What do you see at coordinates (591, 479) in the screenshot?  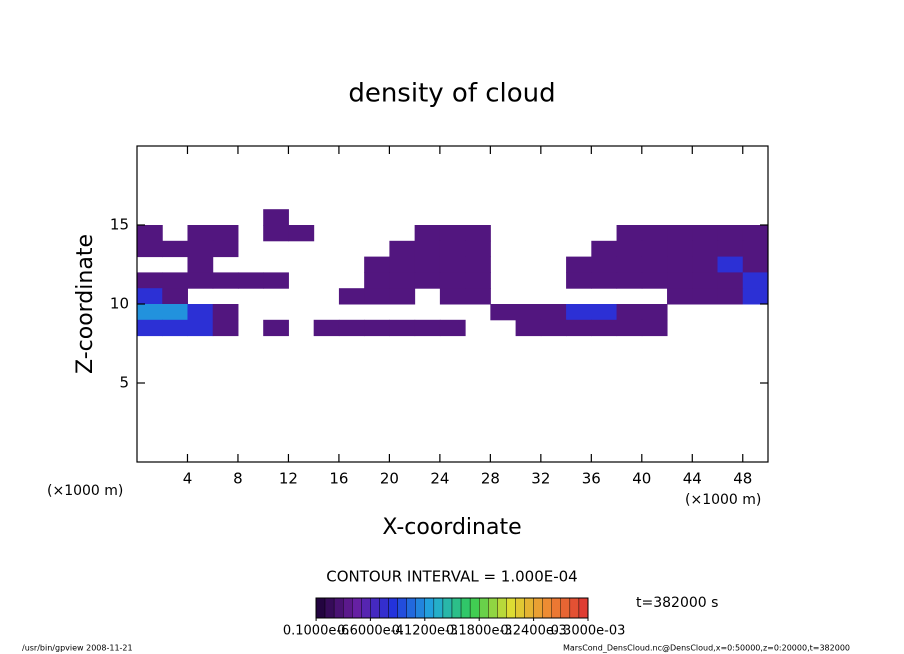 I see `x-tick-label: 36` at bounding box center [591, 479].